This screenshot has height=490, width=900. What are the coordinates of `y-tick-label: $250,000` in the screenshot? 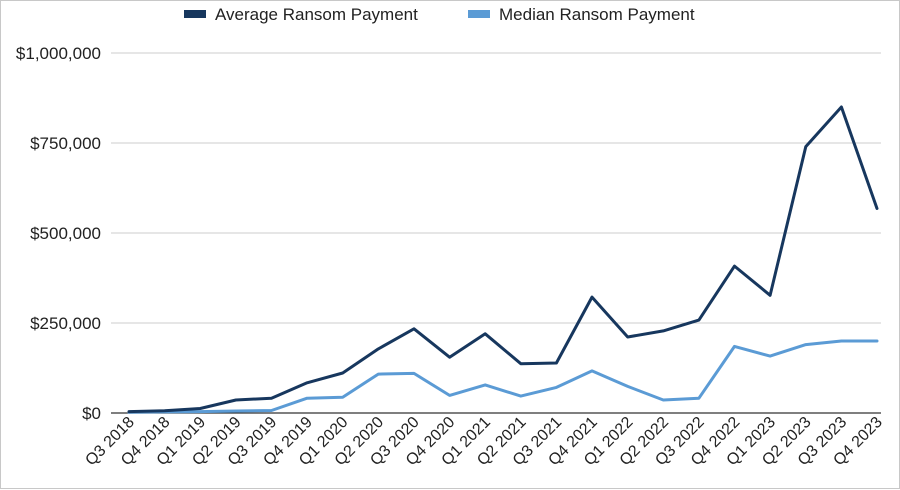 It's located at (65, 323).